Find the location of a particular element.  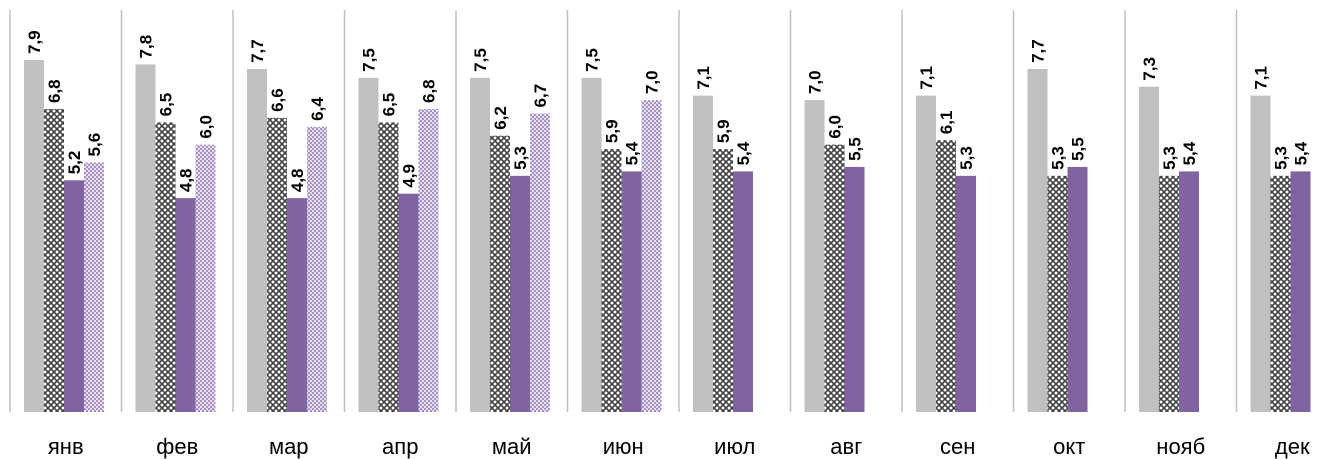

data-label: 6,1 is located at coordinates (946, 123).